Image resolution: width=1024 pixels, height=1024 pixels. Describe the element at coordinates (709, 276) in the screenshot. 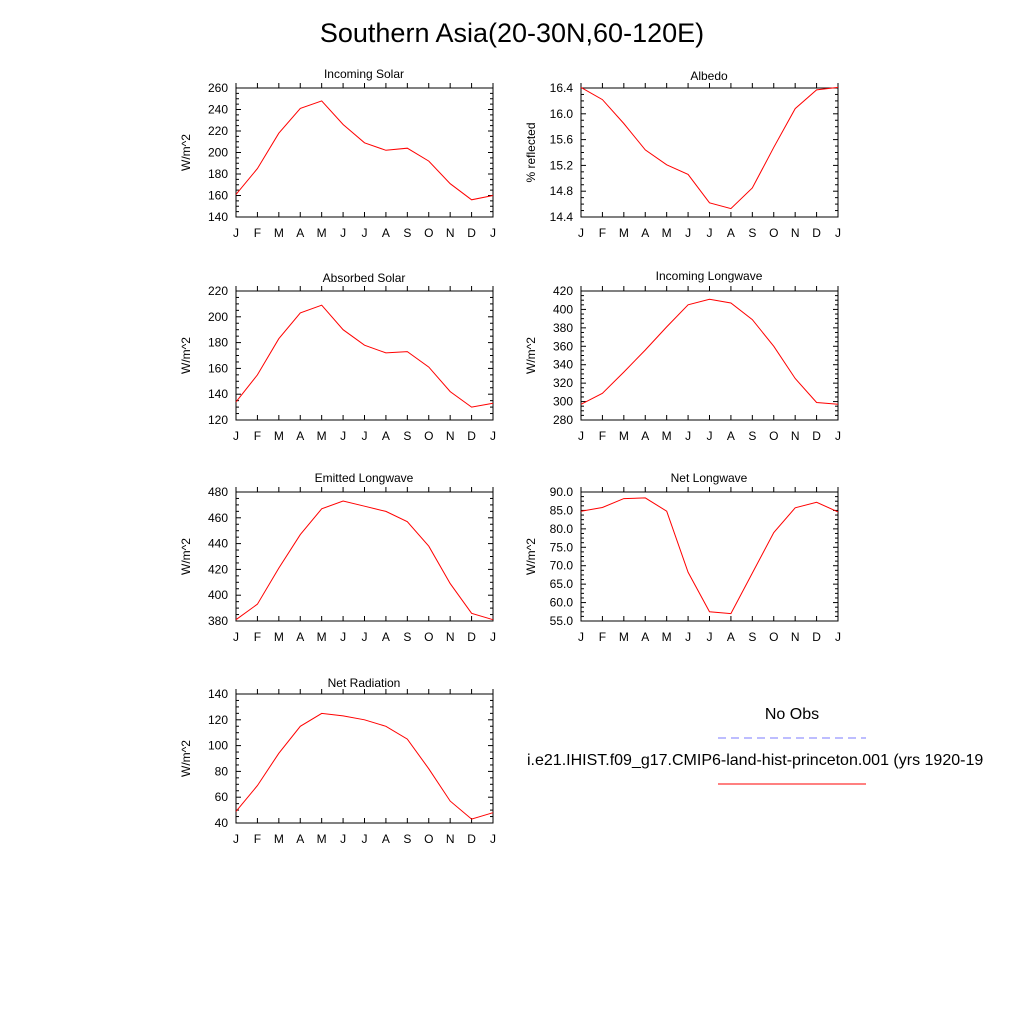

I see `panel-title-incoming-longwave: Incoming Longwave` at that location.